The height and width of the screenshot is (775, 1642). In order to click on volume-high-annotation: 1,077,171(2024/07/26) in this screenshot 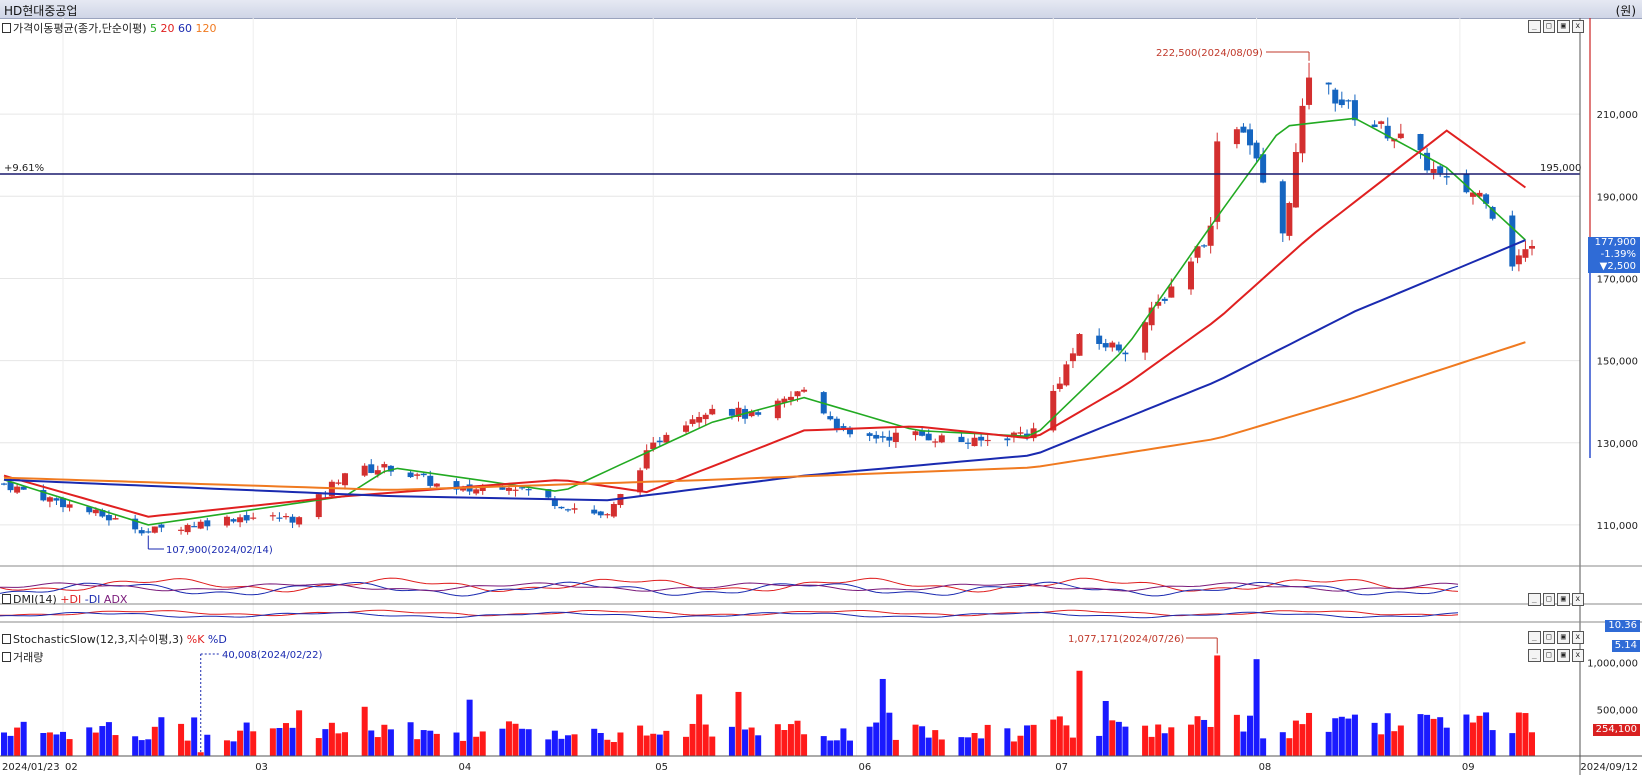, I will do `click(1126, 639)`.